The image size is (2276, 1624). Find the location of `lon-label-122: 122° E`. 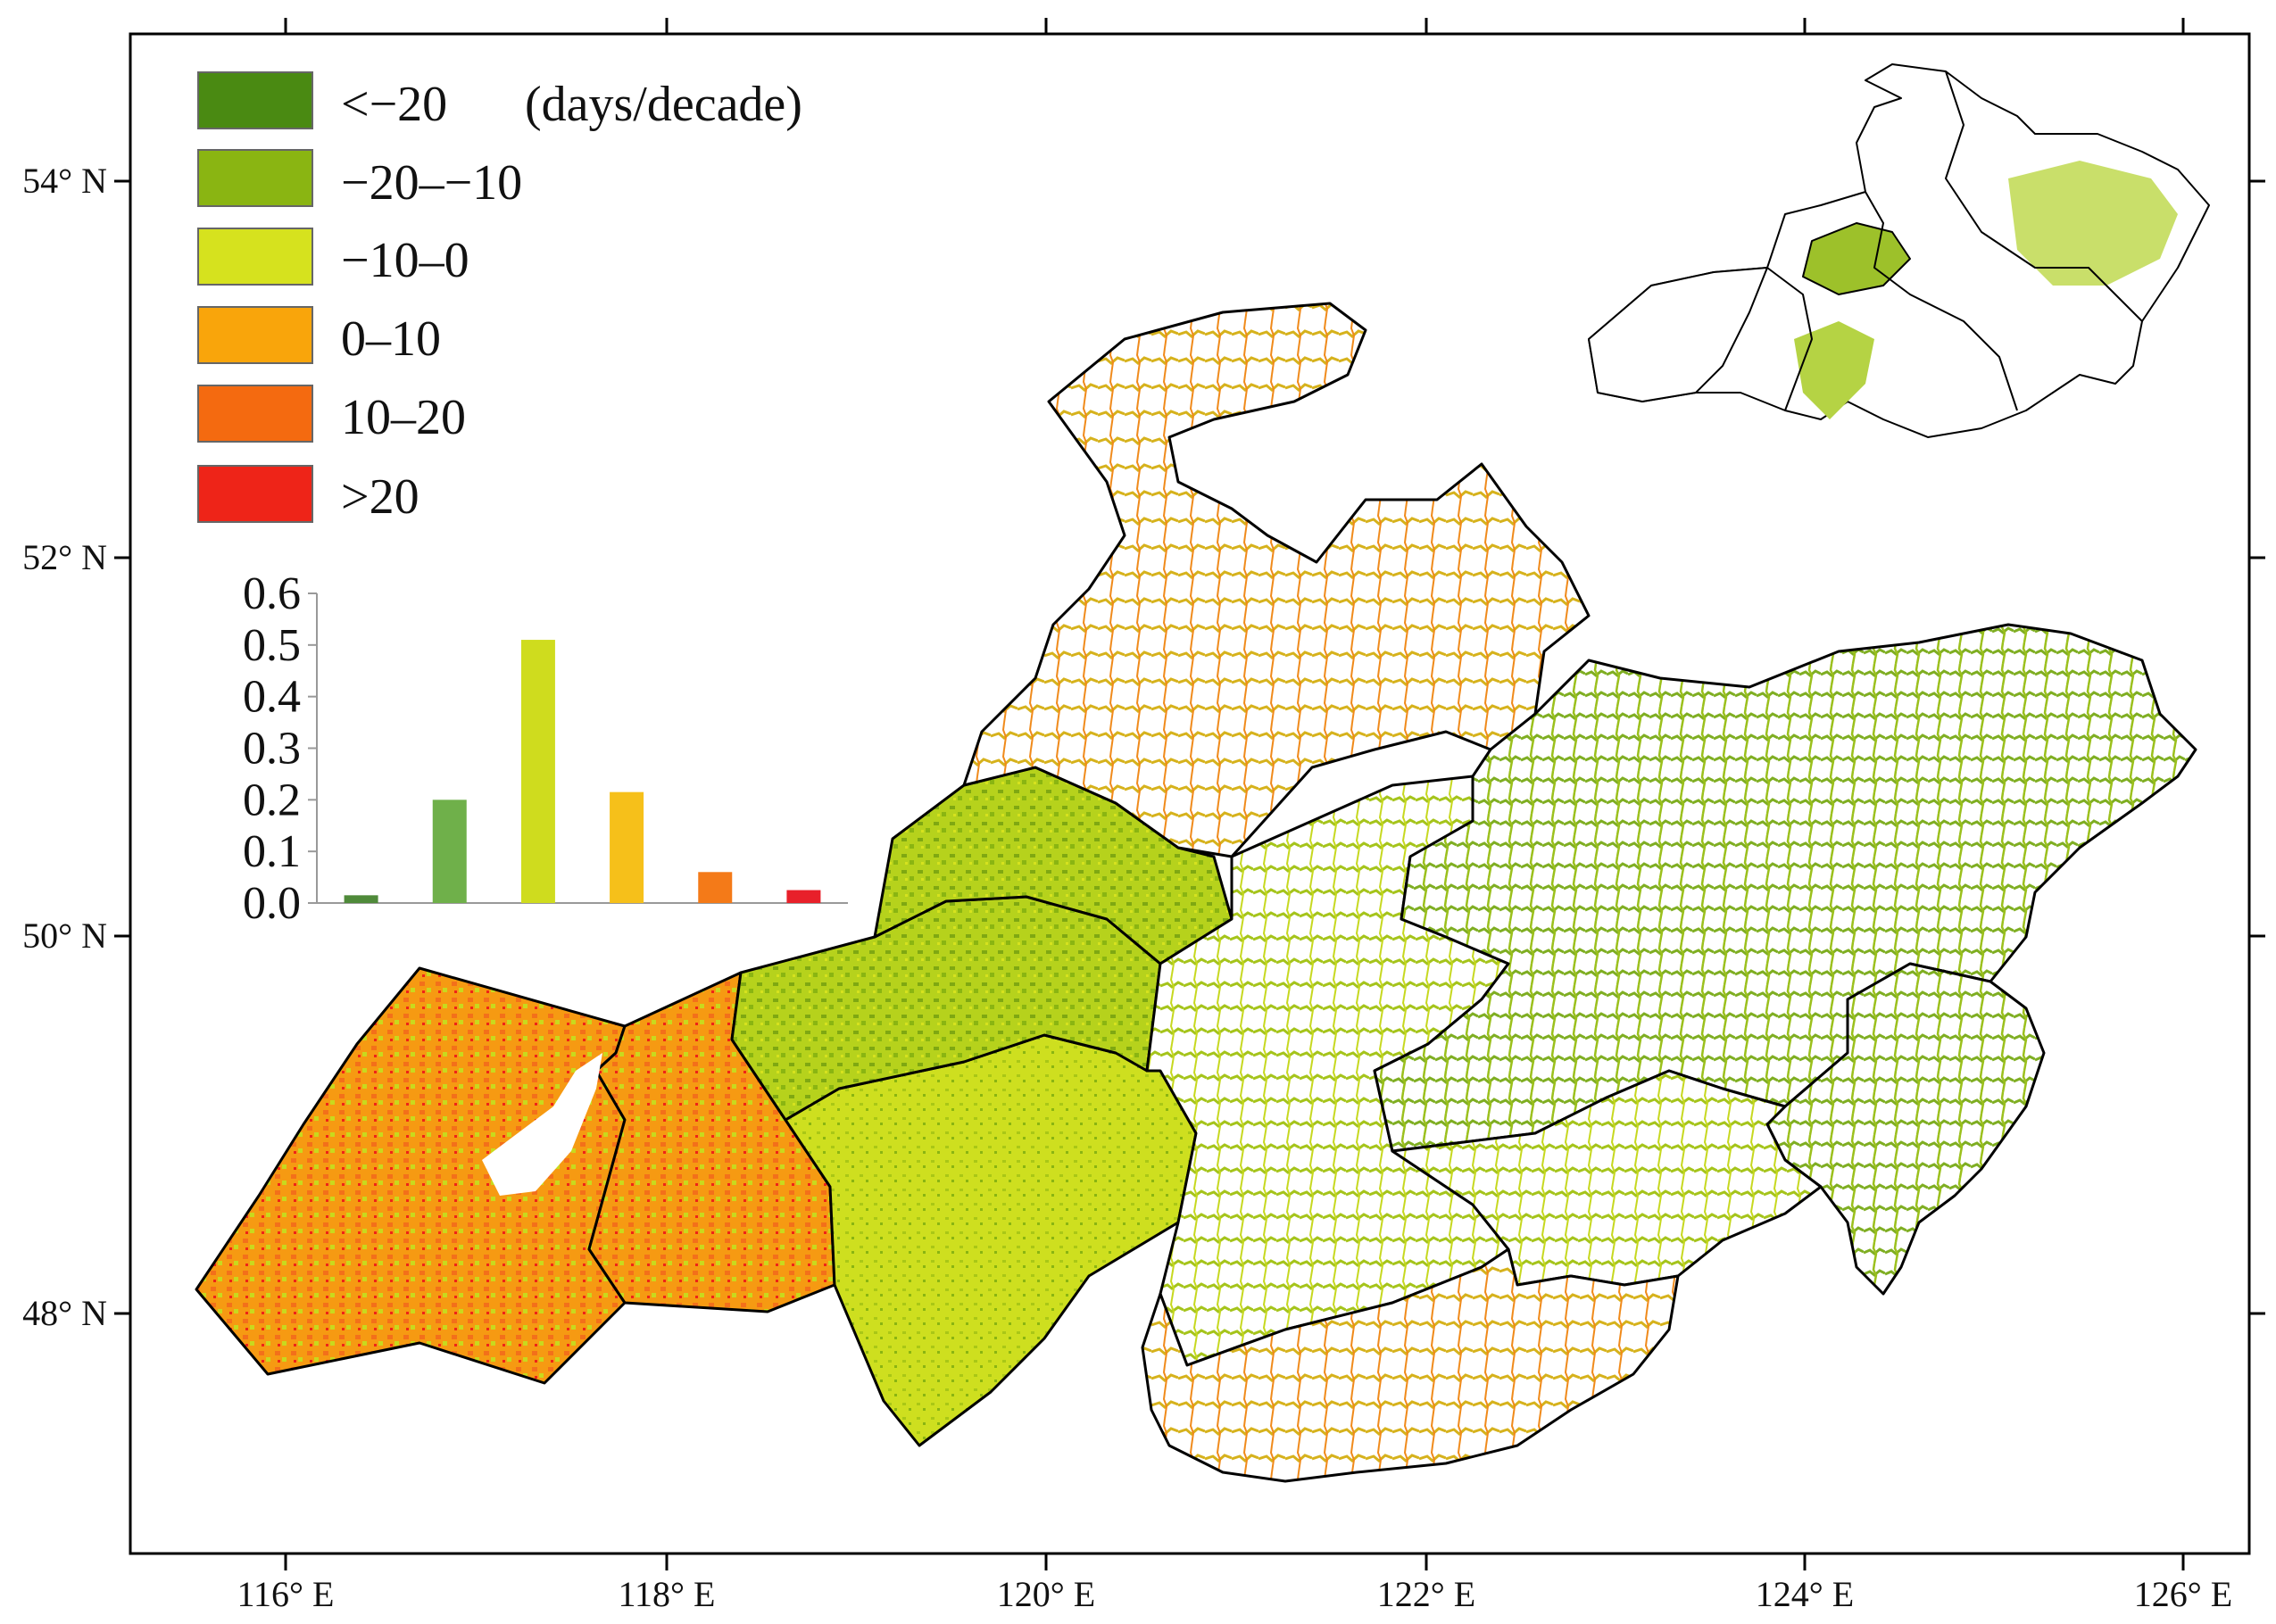

lon-label-122: 122° E is located at coordinates (1426, 1594).